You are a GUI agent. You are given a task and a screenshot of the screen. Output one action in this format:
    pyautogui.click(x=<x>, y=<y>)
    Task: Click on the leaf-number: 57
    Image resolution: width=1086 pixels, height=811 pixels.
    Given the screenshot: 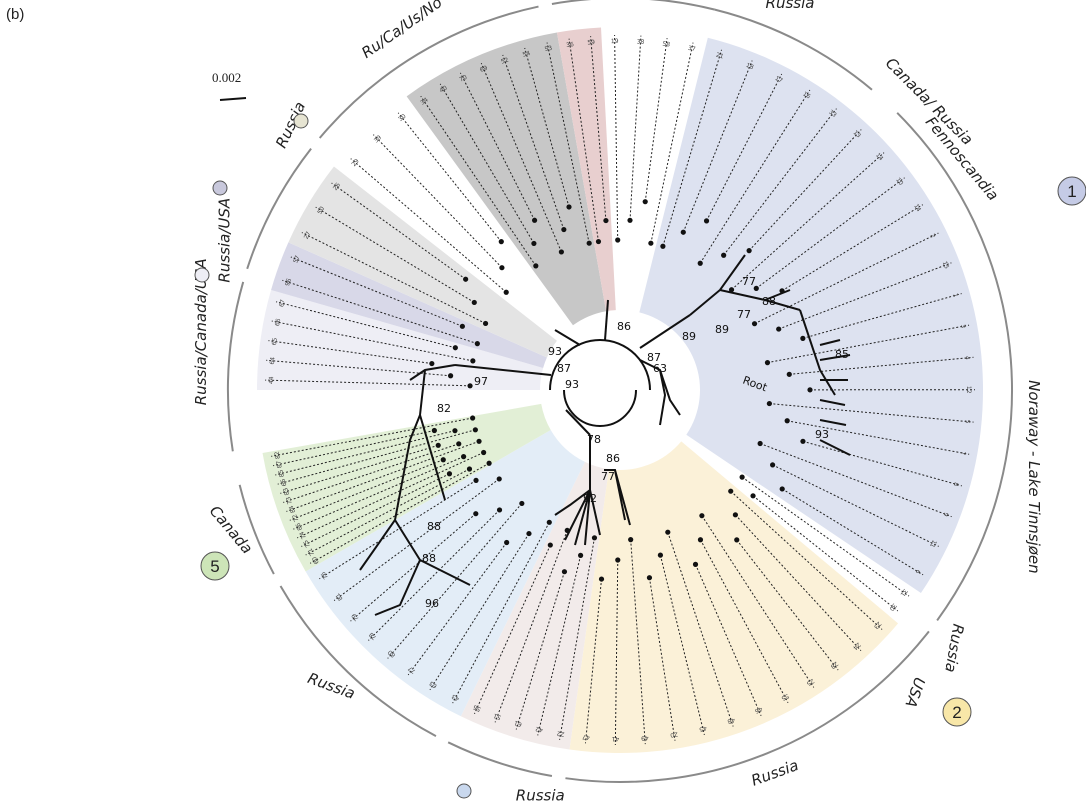 What is the action you would take?
    pyautogui.click(x=296, y=259)
    